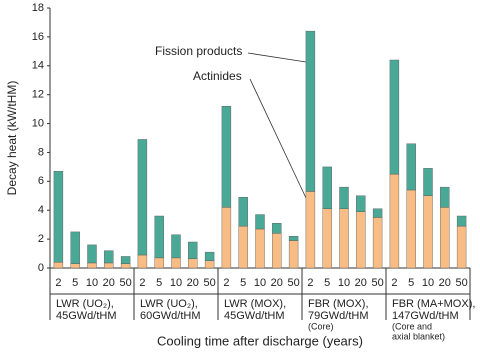  What do you see at coordinates (418, 336) in the screenshot?
I see `group-note: axial blanket)` at bounding box center [418, 336].